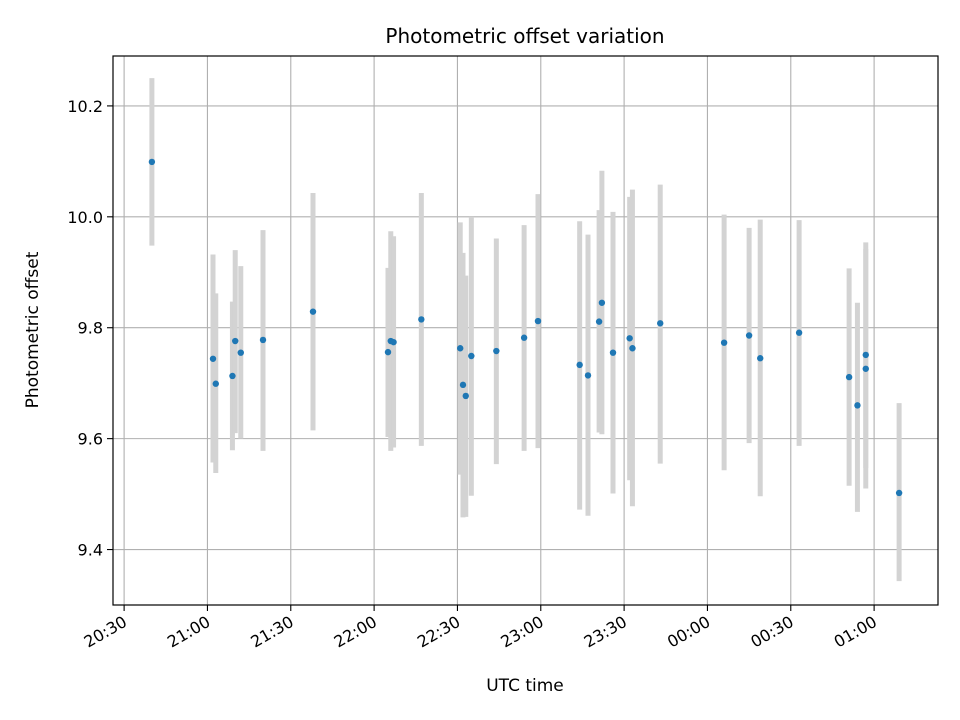 The image size is (960, 720). What do you see at coordinates (771, 632) in the screenshot?
I see `x-tick-label: 00:30` at bounding box center [771, 632].